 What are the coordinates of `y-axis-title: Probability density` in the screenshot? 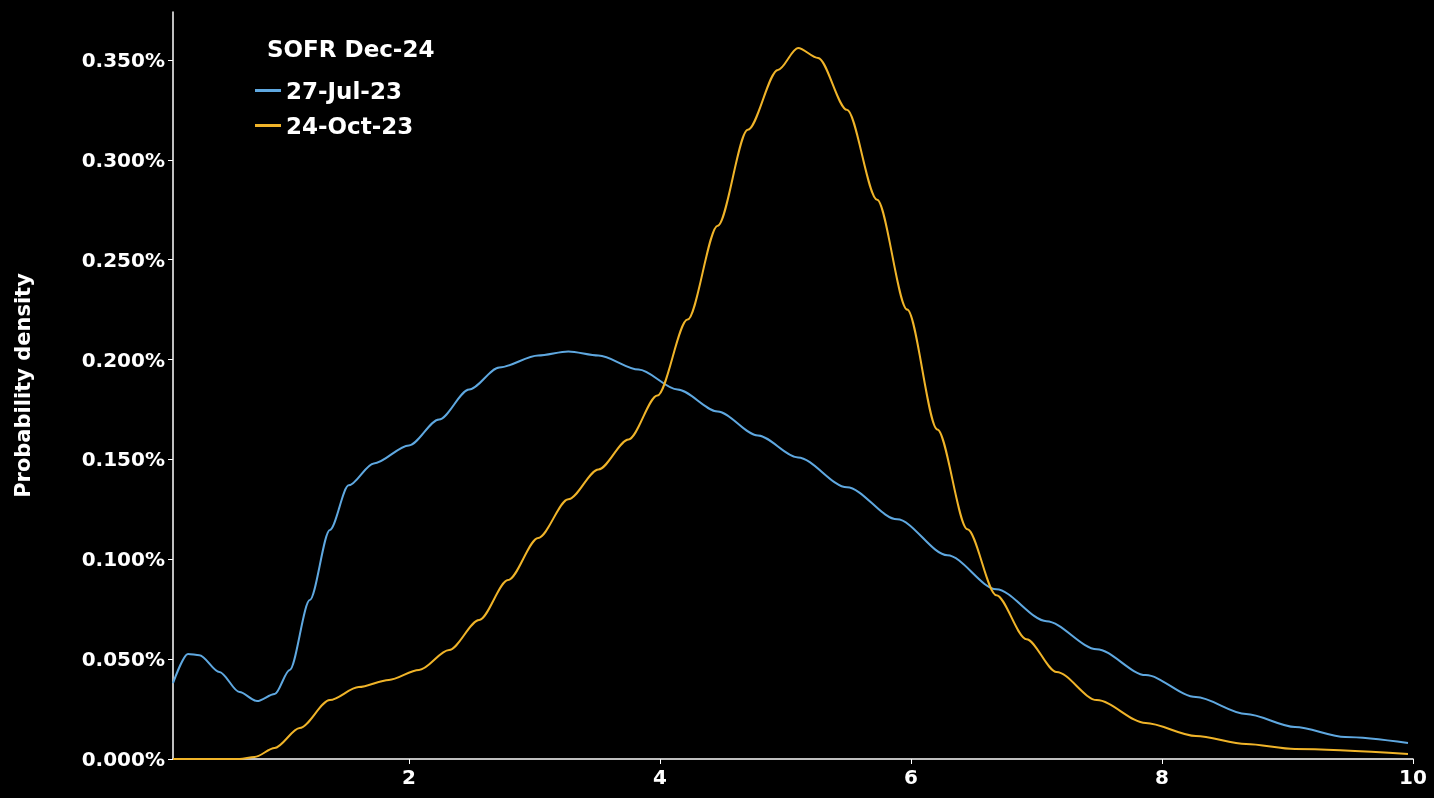 It's located at (22, 385).